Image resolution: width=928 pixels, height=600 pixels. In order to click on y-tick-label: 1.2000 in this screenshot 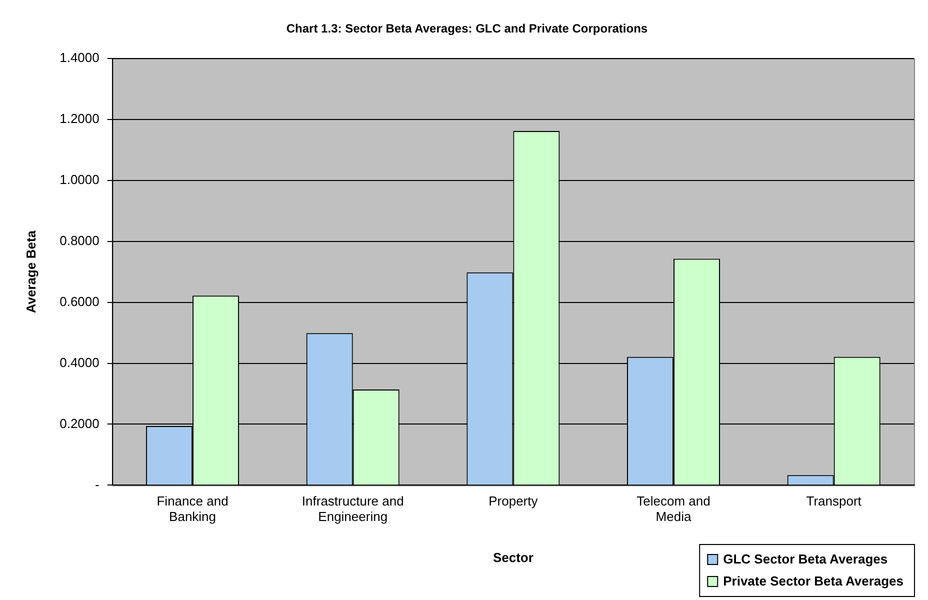, I will do `click(80, 118)`.